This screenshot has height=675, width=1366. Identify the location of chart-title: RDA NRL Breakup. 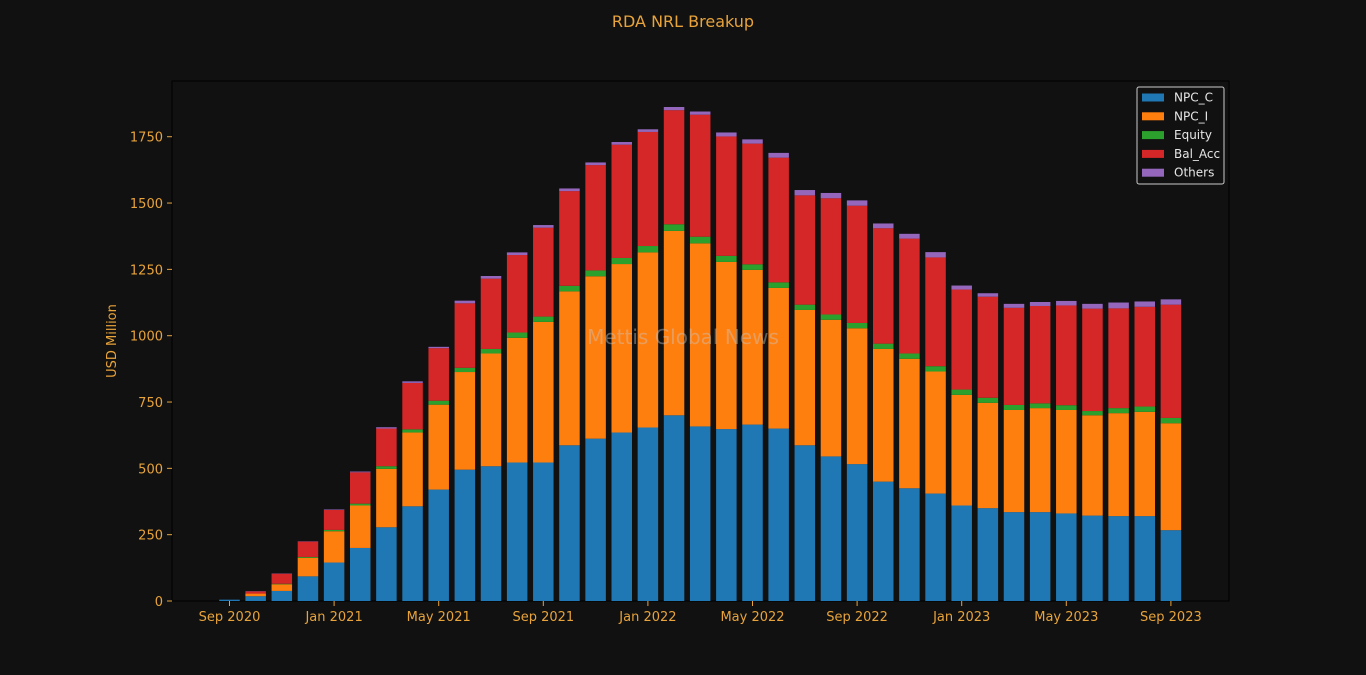
(683, 21).